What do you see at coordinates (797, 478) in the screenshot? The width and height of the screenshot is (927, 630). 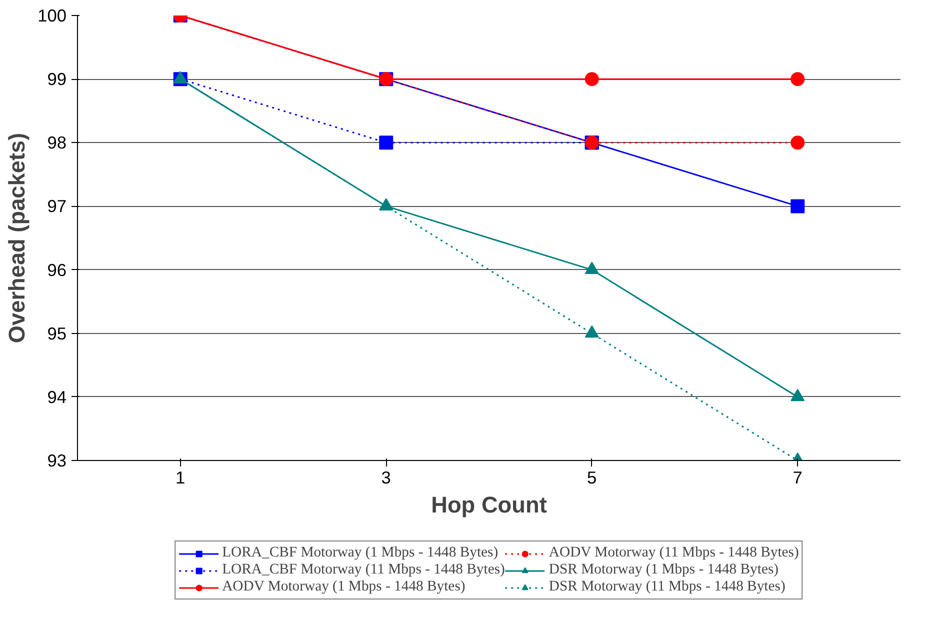 I see `x-tick-label: 7` at bounding box center [797, 478].